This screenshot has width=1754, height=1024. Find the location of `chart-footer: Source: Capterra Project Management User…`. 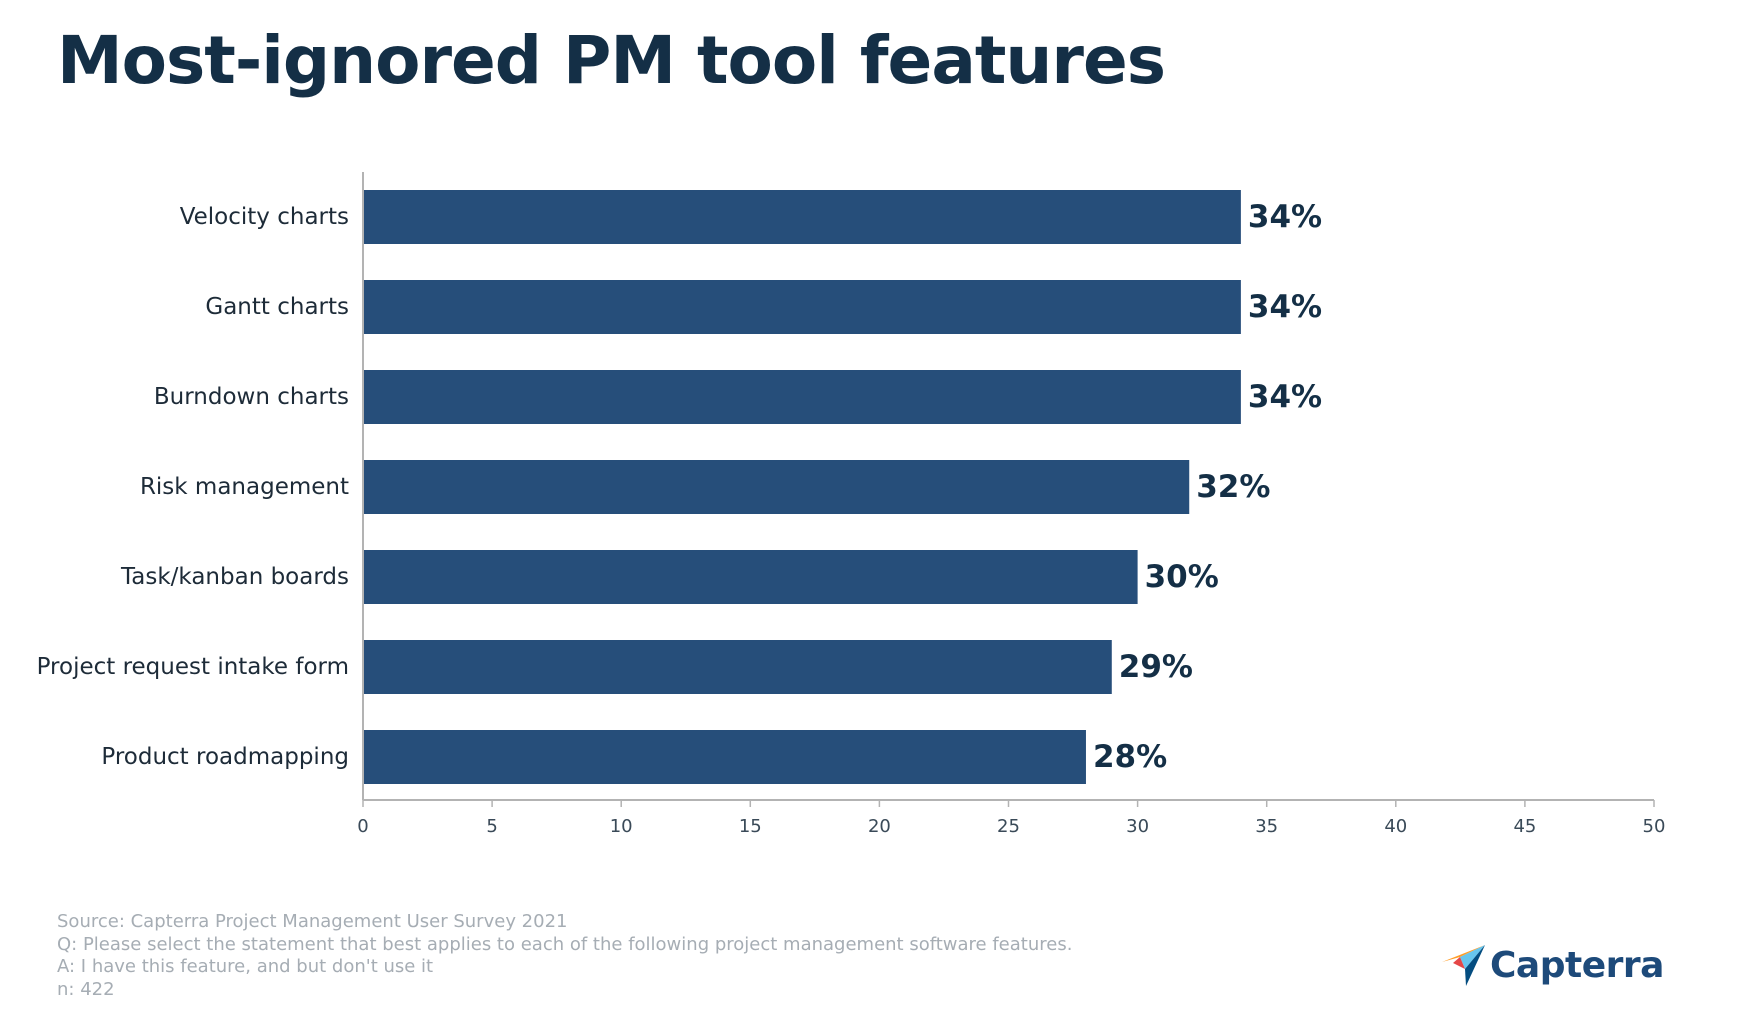

chart-footer: Source: Capterra Project Management User… is located at coordinates (564, 956).